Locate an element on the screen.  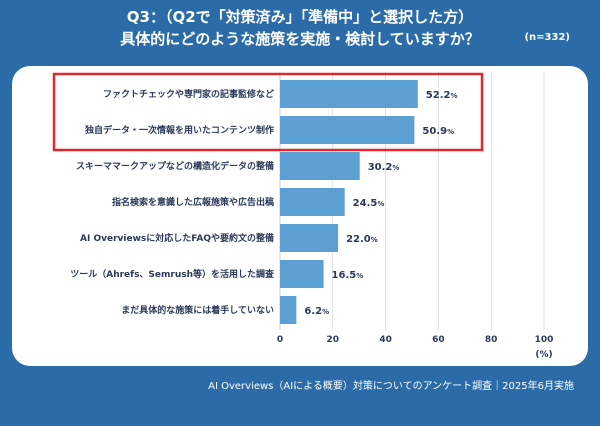
data-label: 24.5% is located at coordinates (369, 203).